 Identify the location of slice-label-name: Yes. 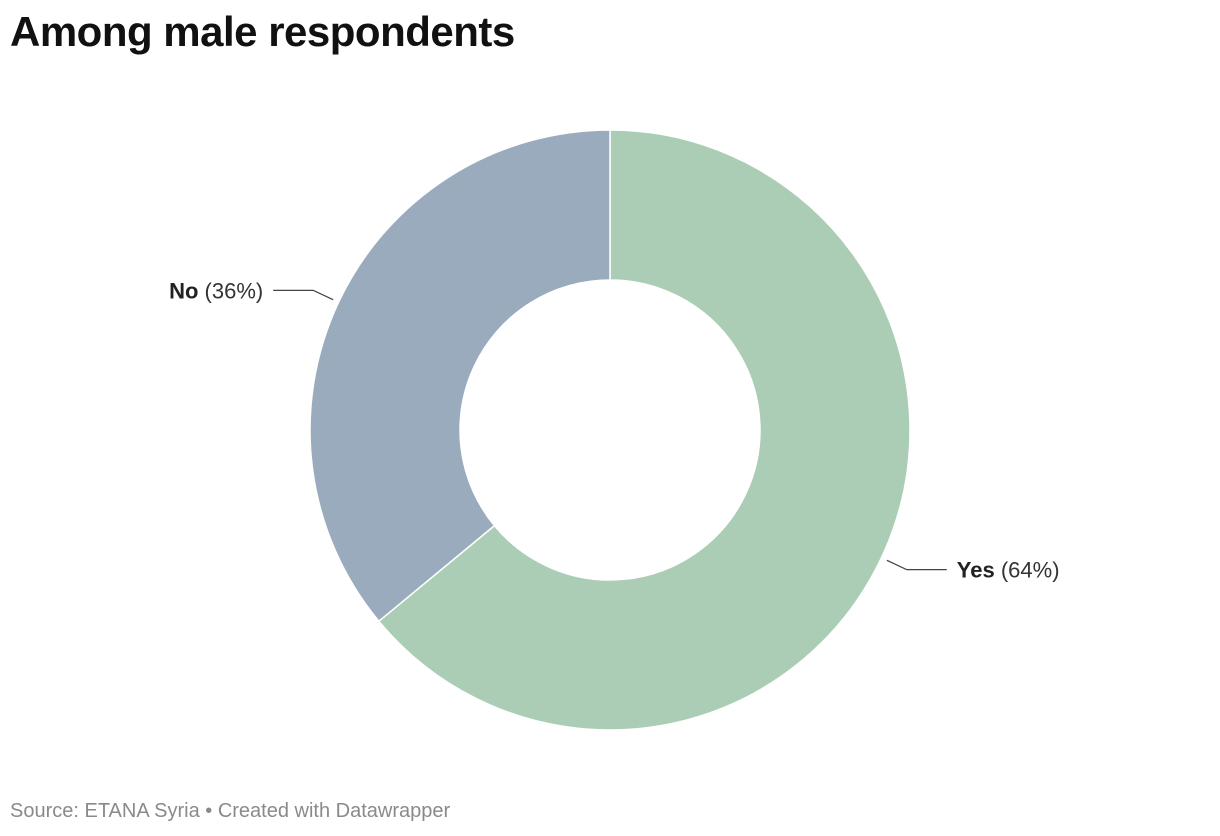
(976, 570).